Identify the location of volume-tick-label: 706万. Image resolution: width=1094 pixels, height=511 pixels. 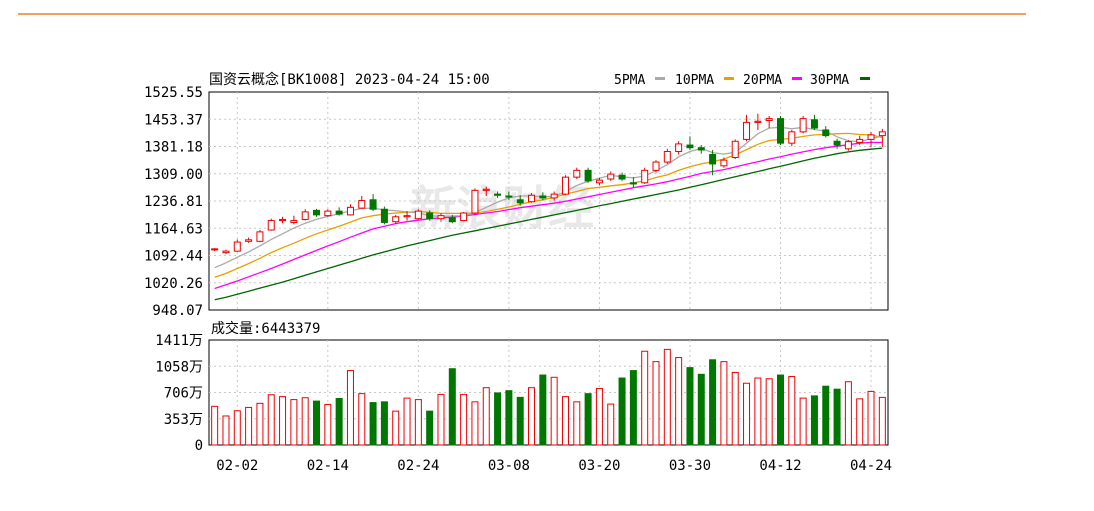
(183, 394).